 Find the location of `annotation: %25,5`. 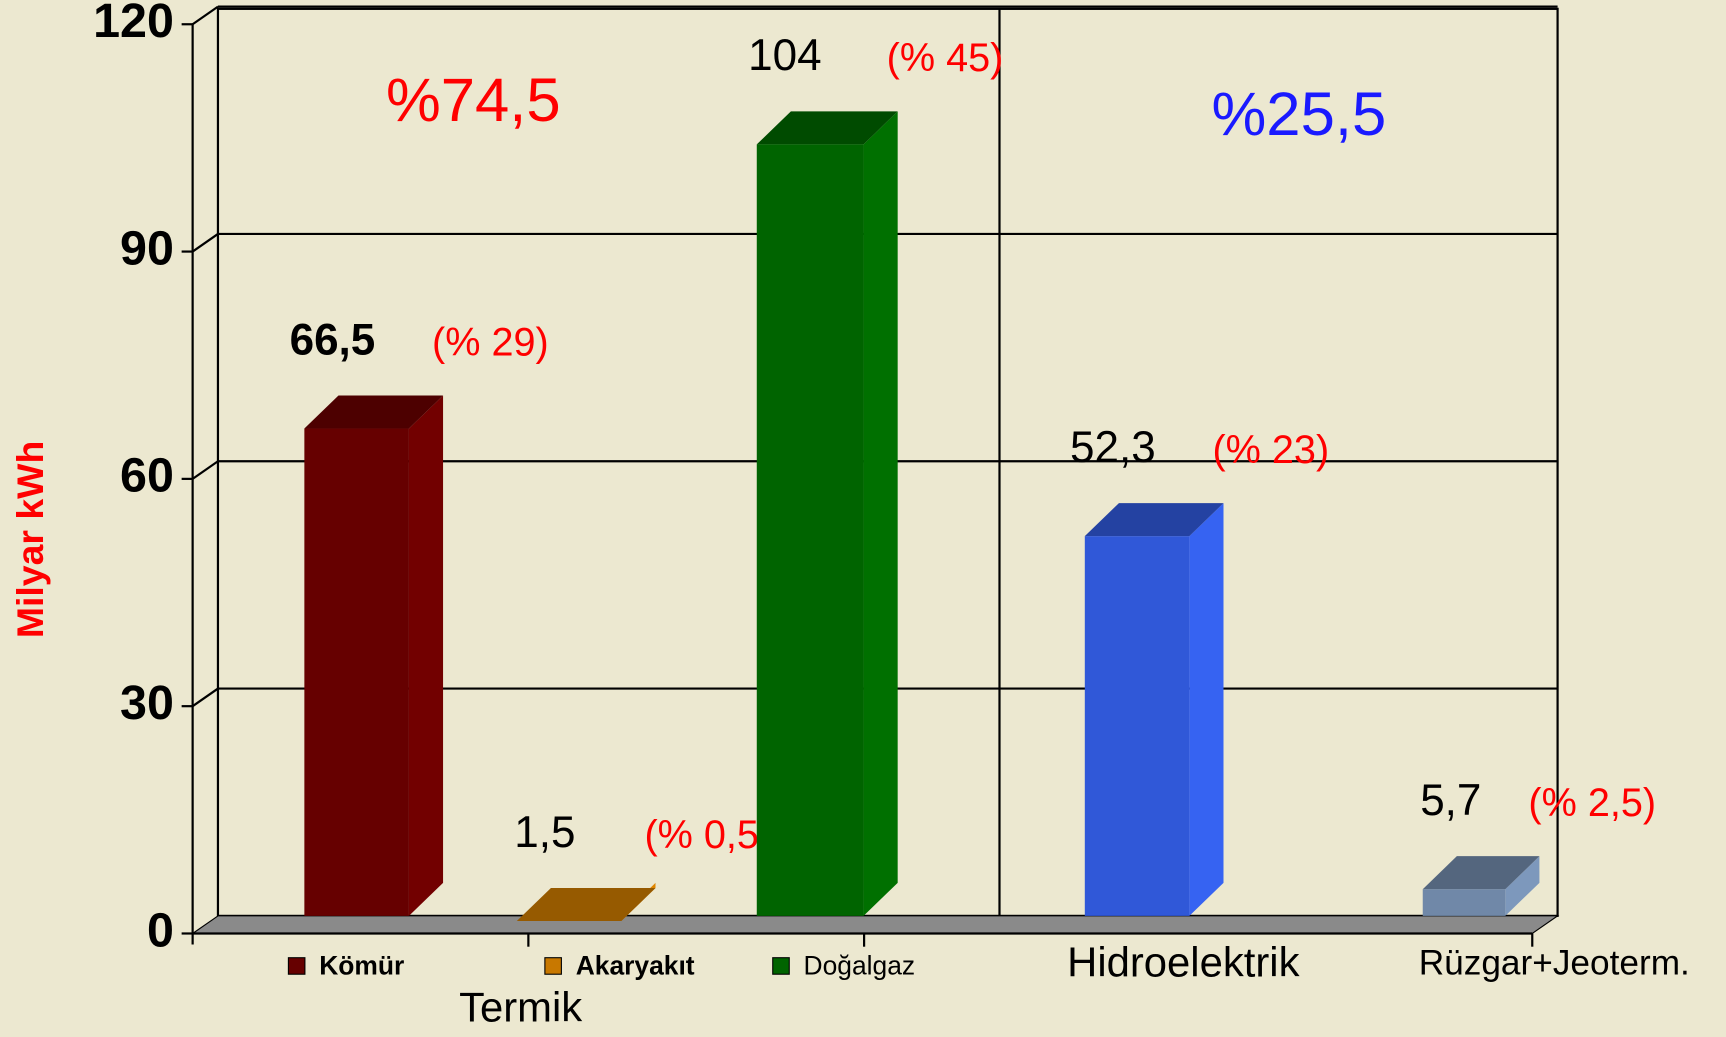

annotation: %25,5 is located at coordinates (1299, 114).